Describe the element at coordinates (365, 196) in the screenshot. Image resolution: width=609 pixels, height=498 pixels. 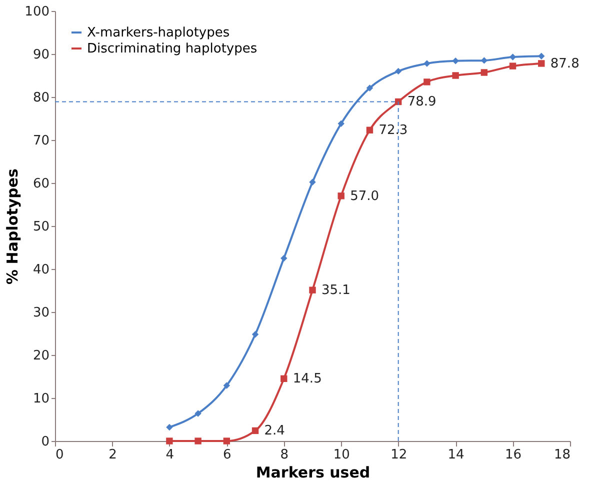
I see `data-label: 57.0` at that location.